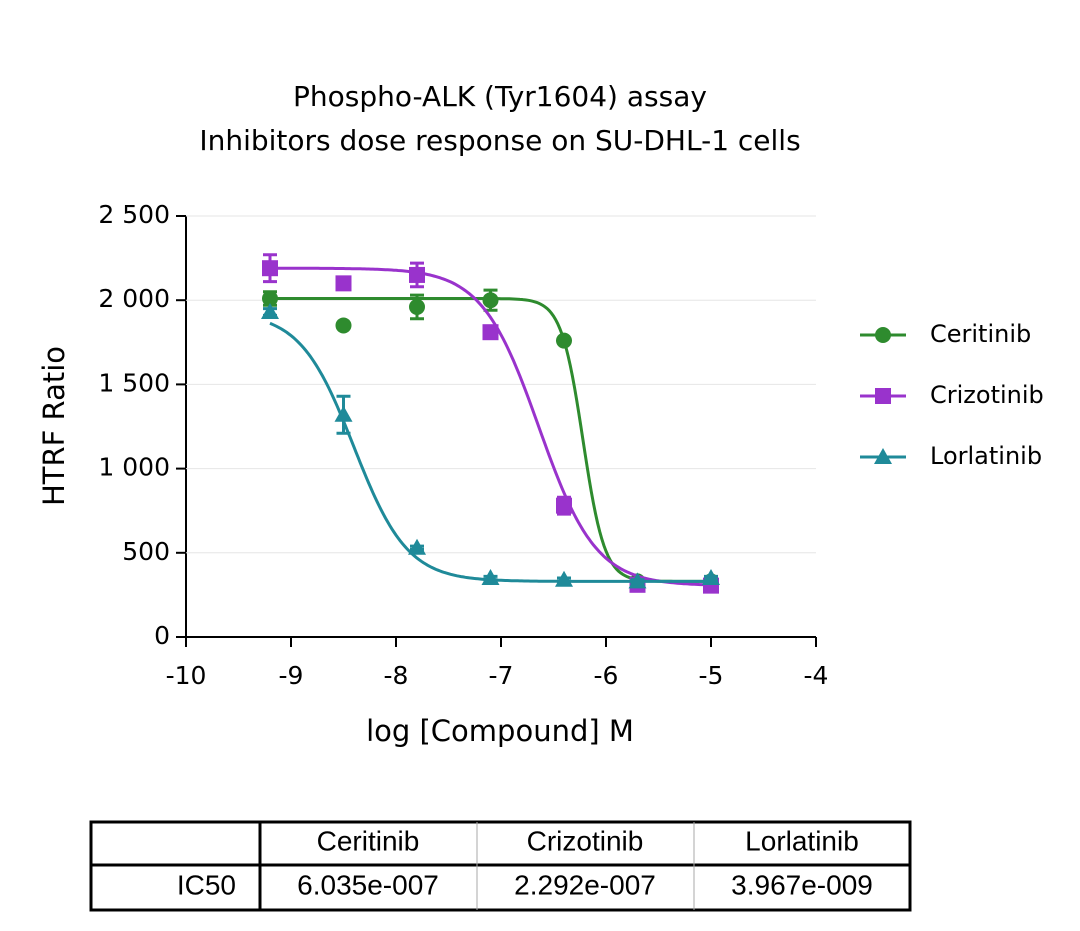 This screenshot has height=931, width=1080. Describe the element at coordinates (802, 884) in the screenshot. I see `table-cell: 3.967e-009` at that location.